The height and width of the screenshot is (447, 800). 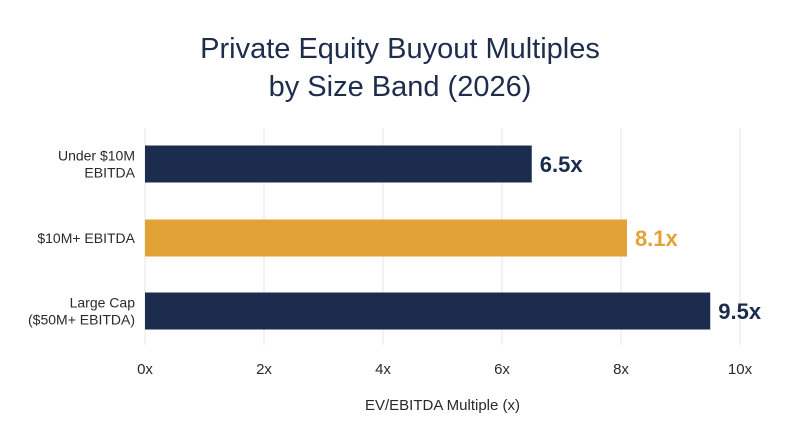 I want to click on x-tick-label-3: 6x, so click(x=502, y=369).